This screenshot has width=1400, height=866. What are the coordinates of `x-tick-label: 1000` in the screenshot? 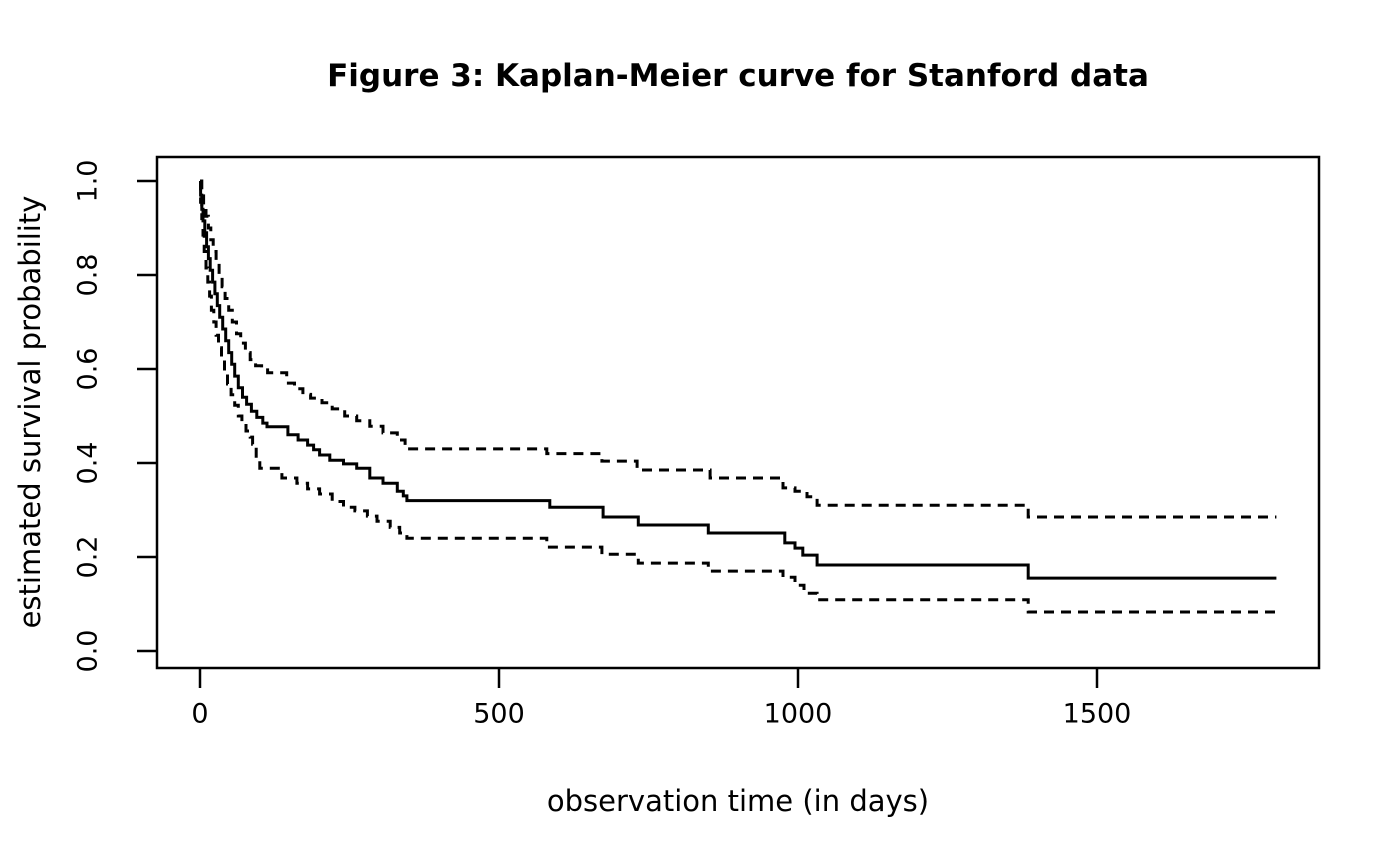 It's located at (798, 714).